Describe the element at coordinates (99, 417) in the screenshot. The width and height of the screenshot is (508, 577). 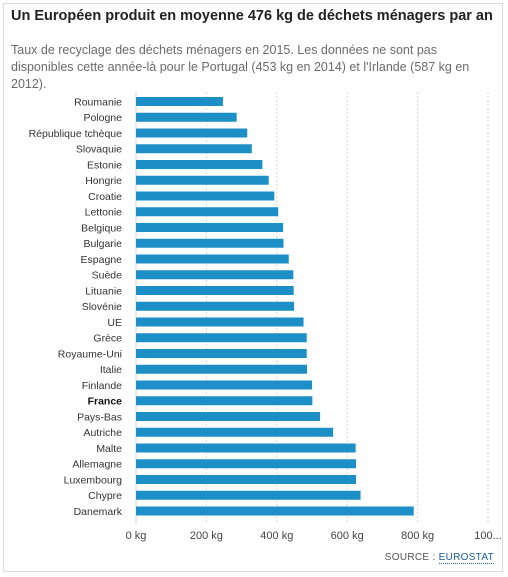
I see `category-label: Pays-Bas` at that location.